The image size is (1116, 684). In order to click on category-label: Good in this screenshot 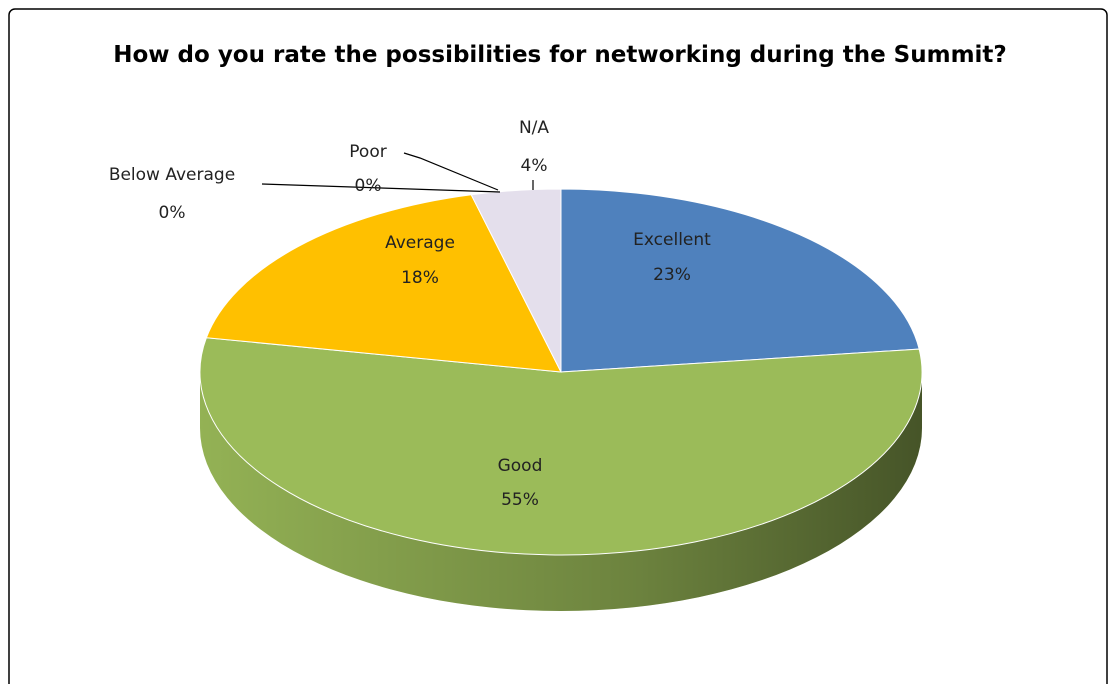, I will do `click(520, 466)`.